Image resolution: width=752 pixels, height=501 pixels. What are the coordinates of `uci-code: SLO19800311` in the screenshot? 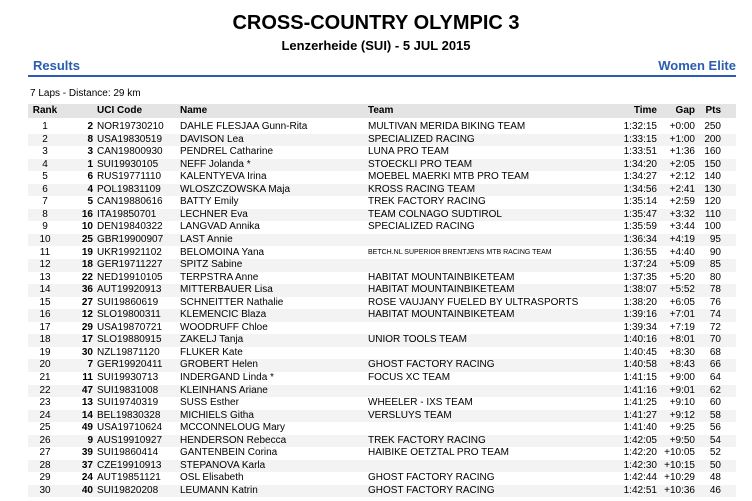 It's located at (129, 315).